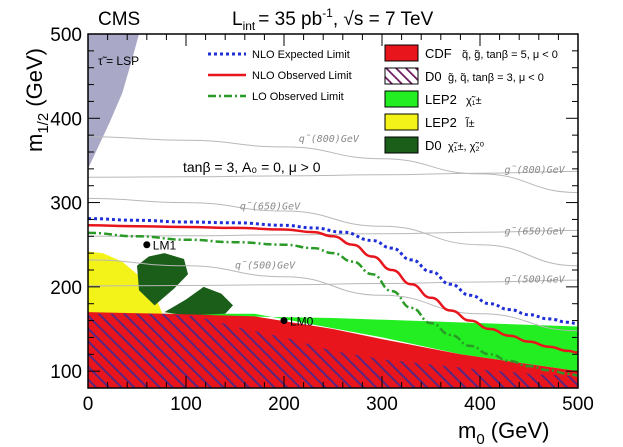  Describe the element at coordinates (66, 35) in the screenshot. I see `y-tick-label: 500` at that location.